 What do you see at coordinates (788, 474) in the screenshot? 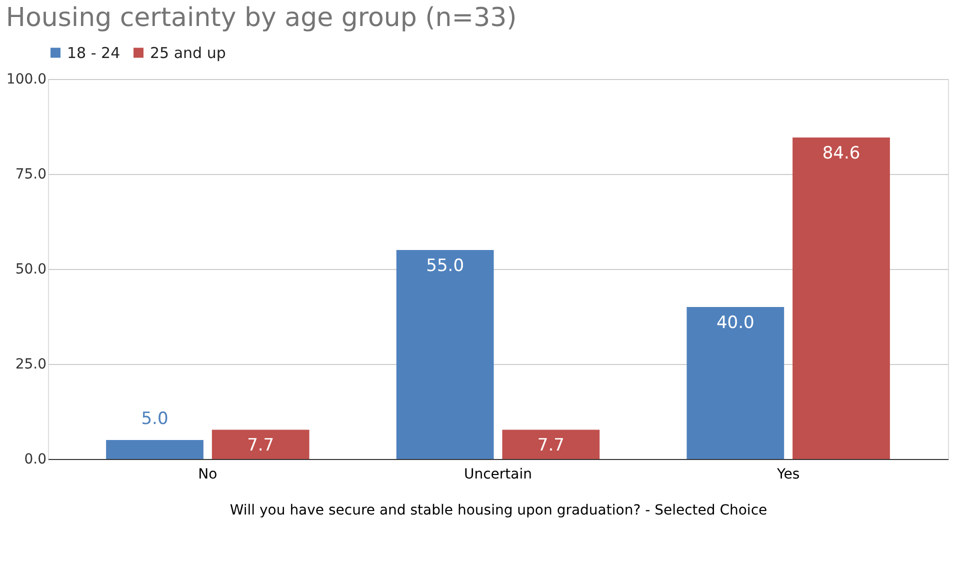
I see `x-tick-label: Yes` at bounding box center [788, 474].